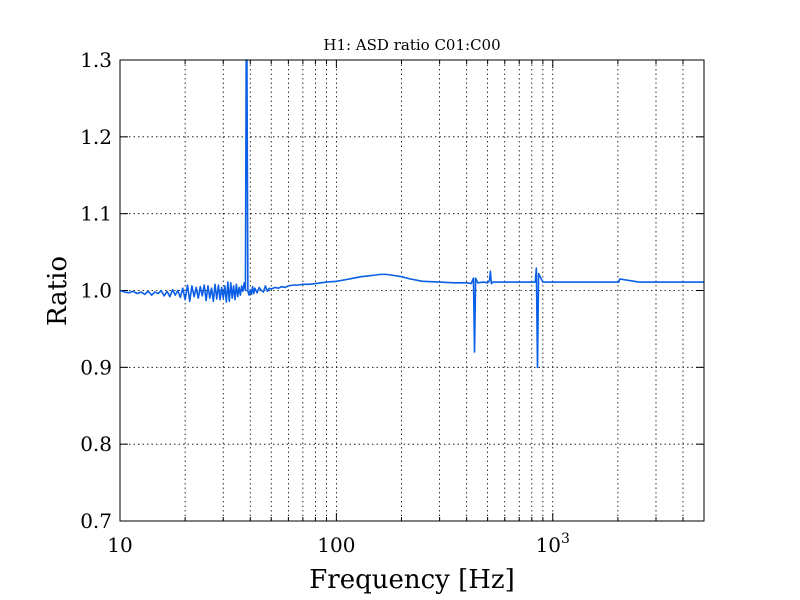 This screenshot has width=800, height=600. Describe the element at coordinates (58, 291) in the screenshot. I see `y-axis-label: Ratio` at that location.